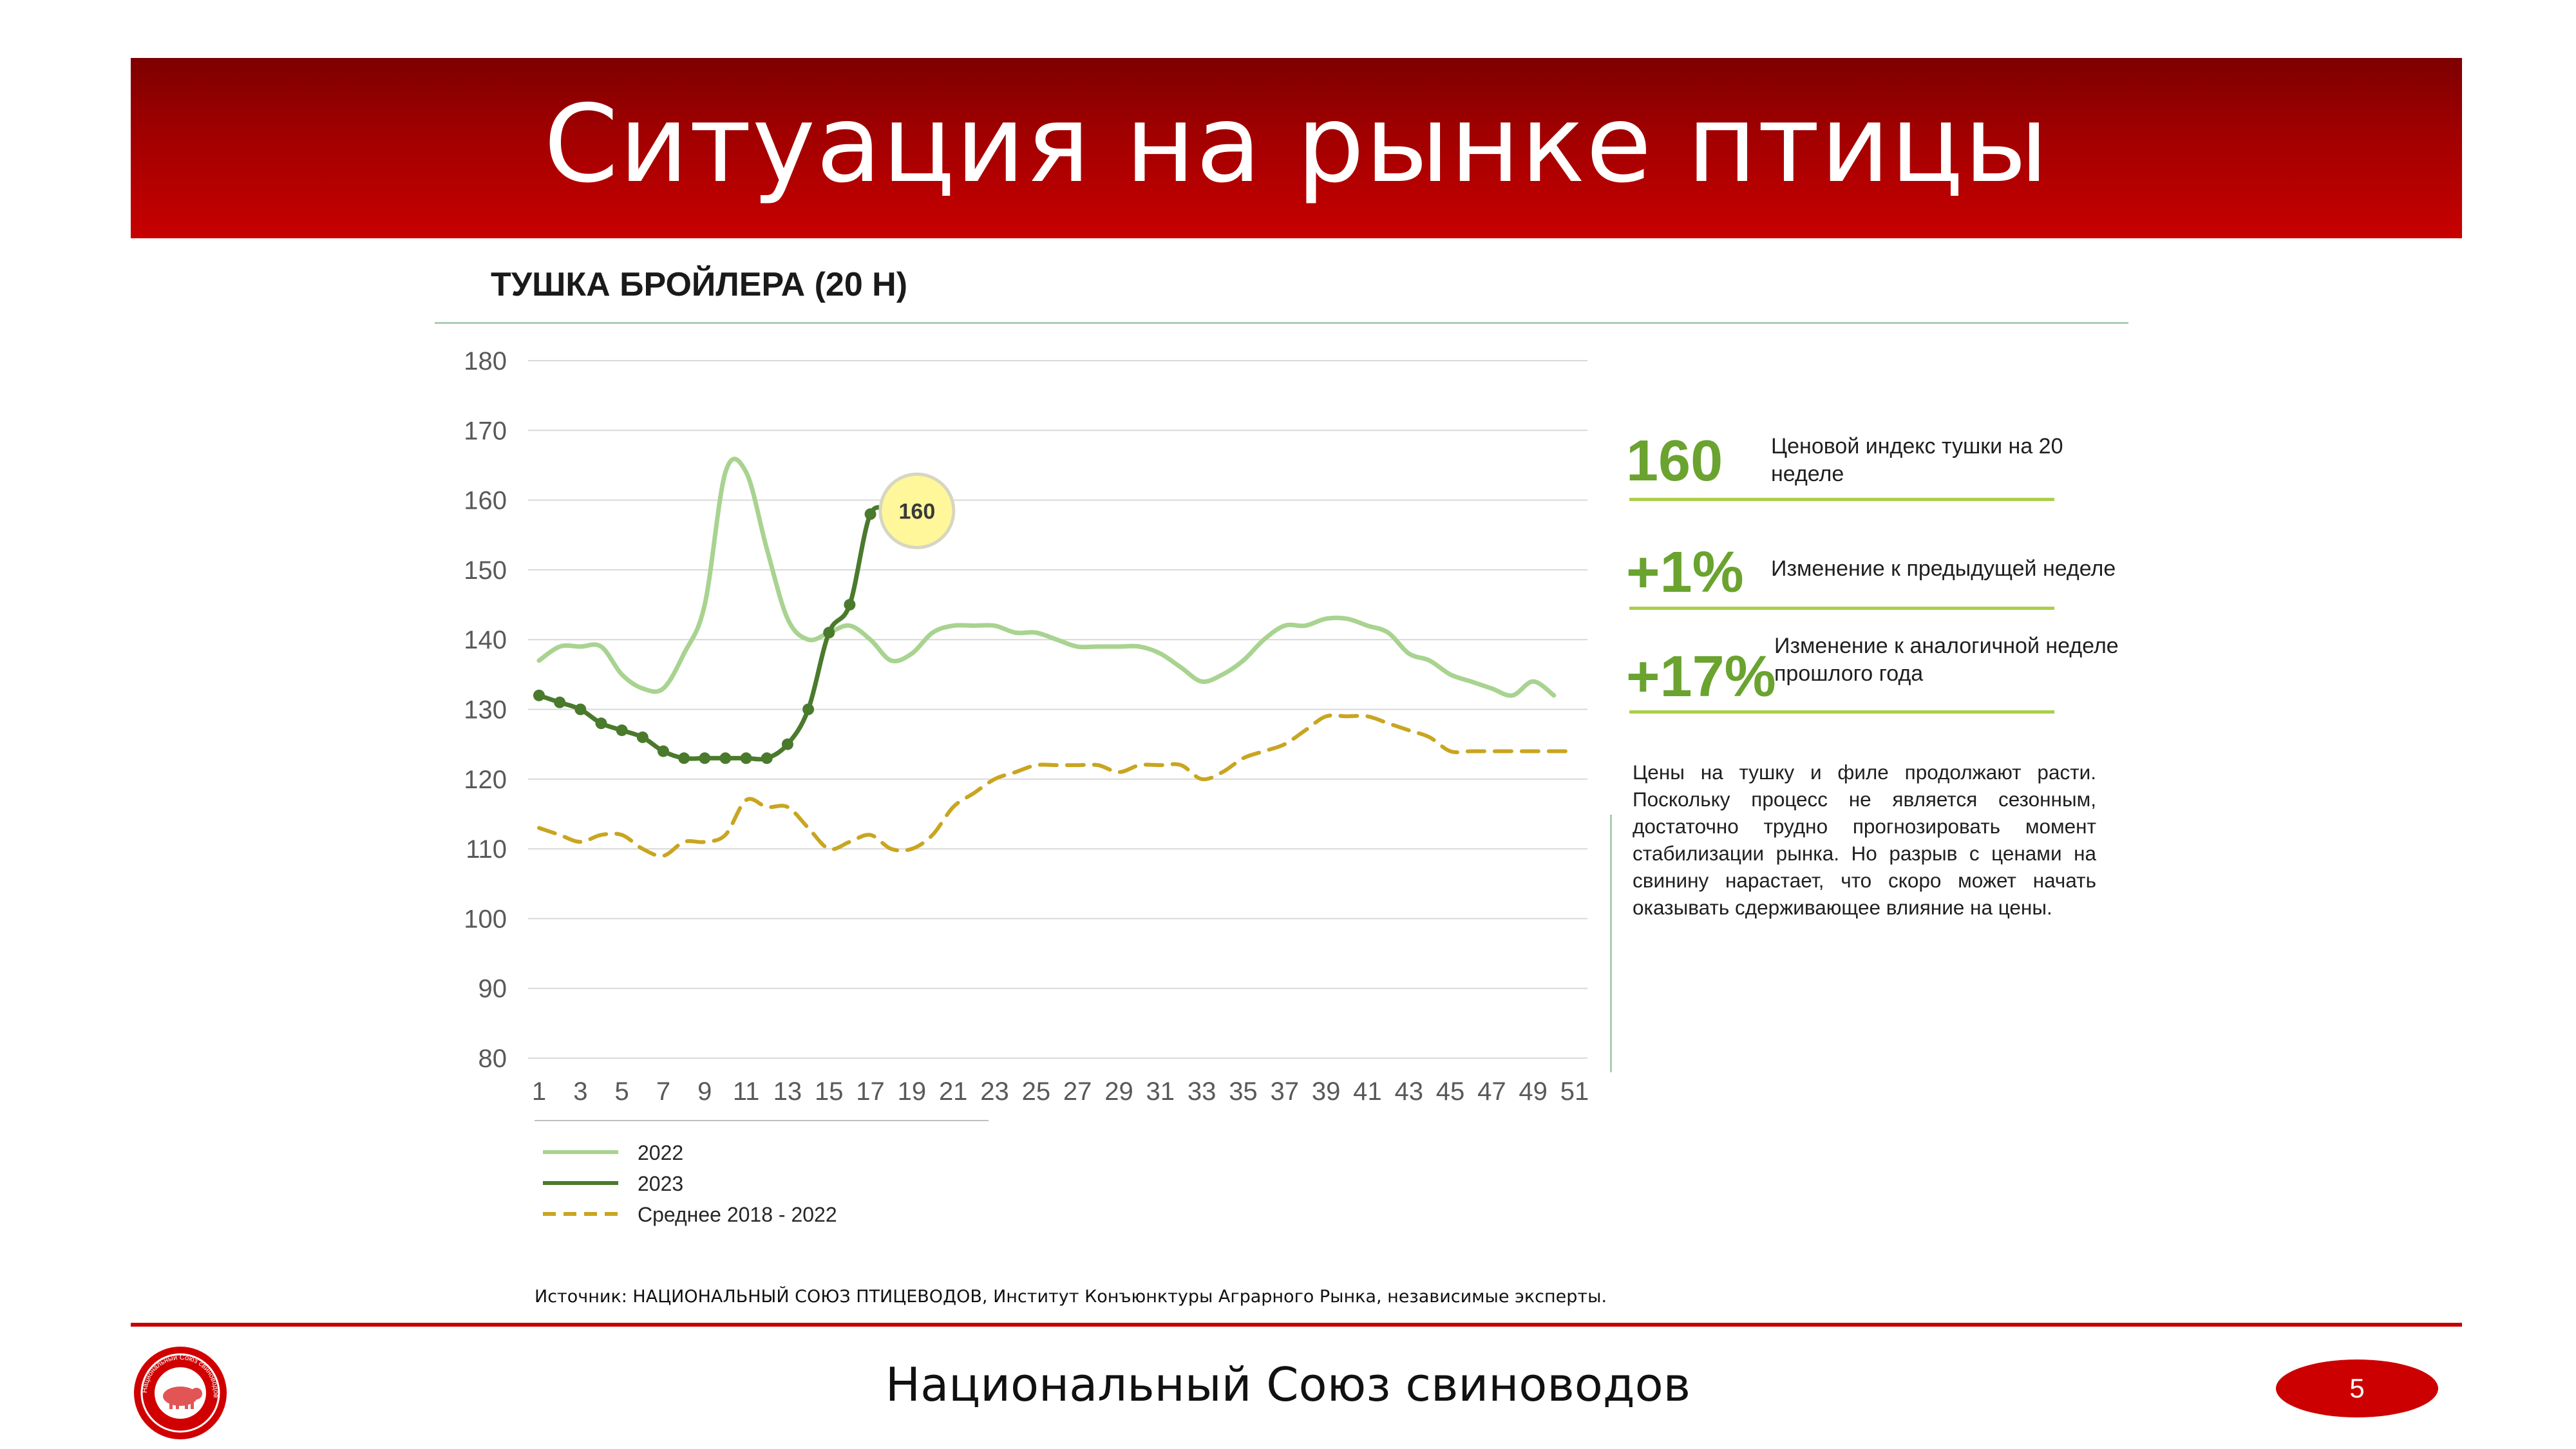  What do you see at coordinates (1946, 646) in the screenshot?
I see `kpi-year-change-label-line-1: Изменение к аналогичной неделе` at bounding box center [1946, 646].